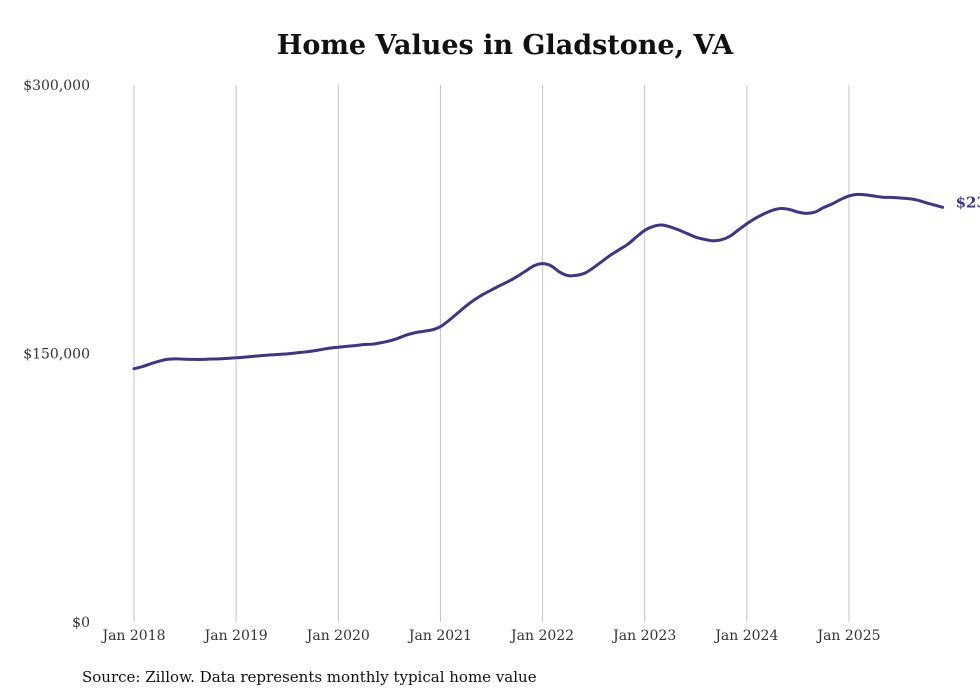  I want to click on x-tick-label: Jan 2025, so click(847, 636).